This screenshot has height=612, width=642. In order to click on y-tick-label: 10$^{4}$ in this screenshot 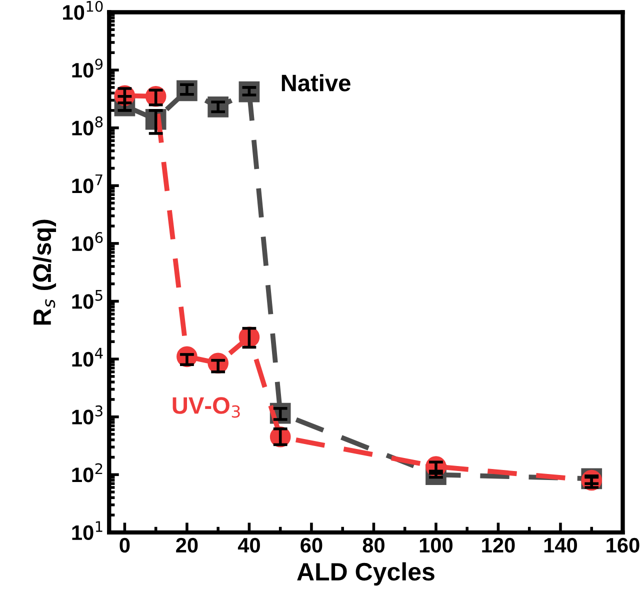, I will do `click(87, 357)`.